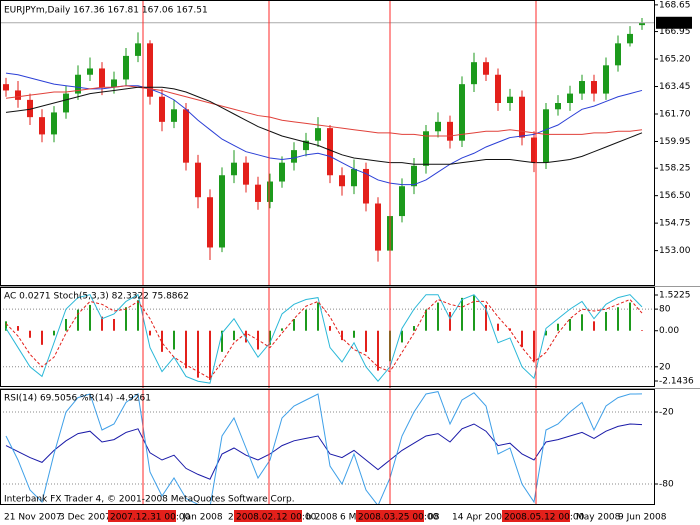 The height and width of the screenshot is (525, 700). I want to click on x-tick-label: 2008.05.12 00:00, so click(544, 518).